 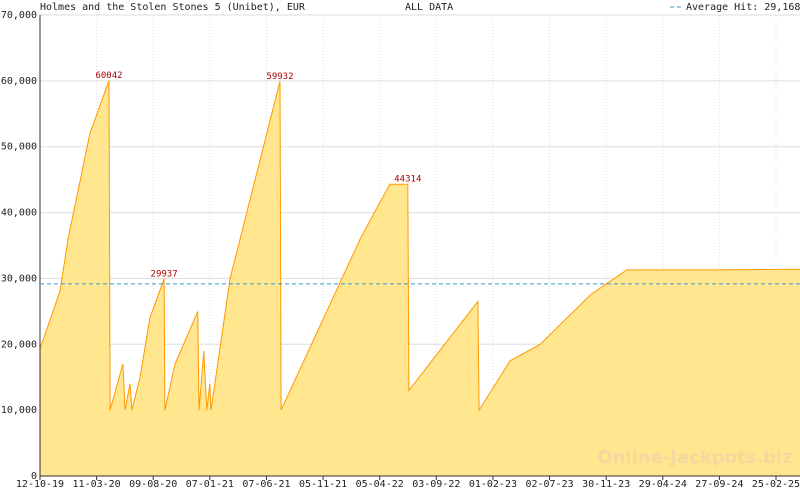 What do you see at coordinates (153, 484) in the screenshot?
I see `x-tick-label: 09-08-20` at bounding box center [153, 484].